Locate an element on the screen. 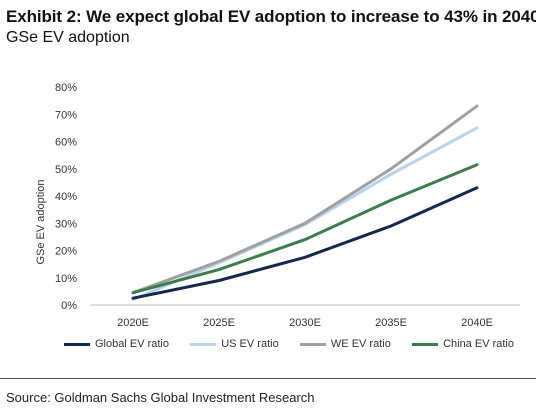  y-tick-label: 30% is located at coordinates (66, 224).